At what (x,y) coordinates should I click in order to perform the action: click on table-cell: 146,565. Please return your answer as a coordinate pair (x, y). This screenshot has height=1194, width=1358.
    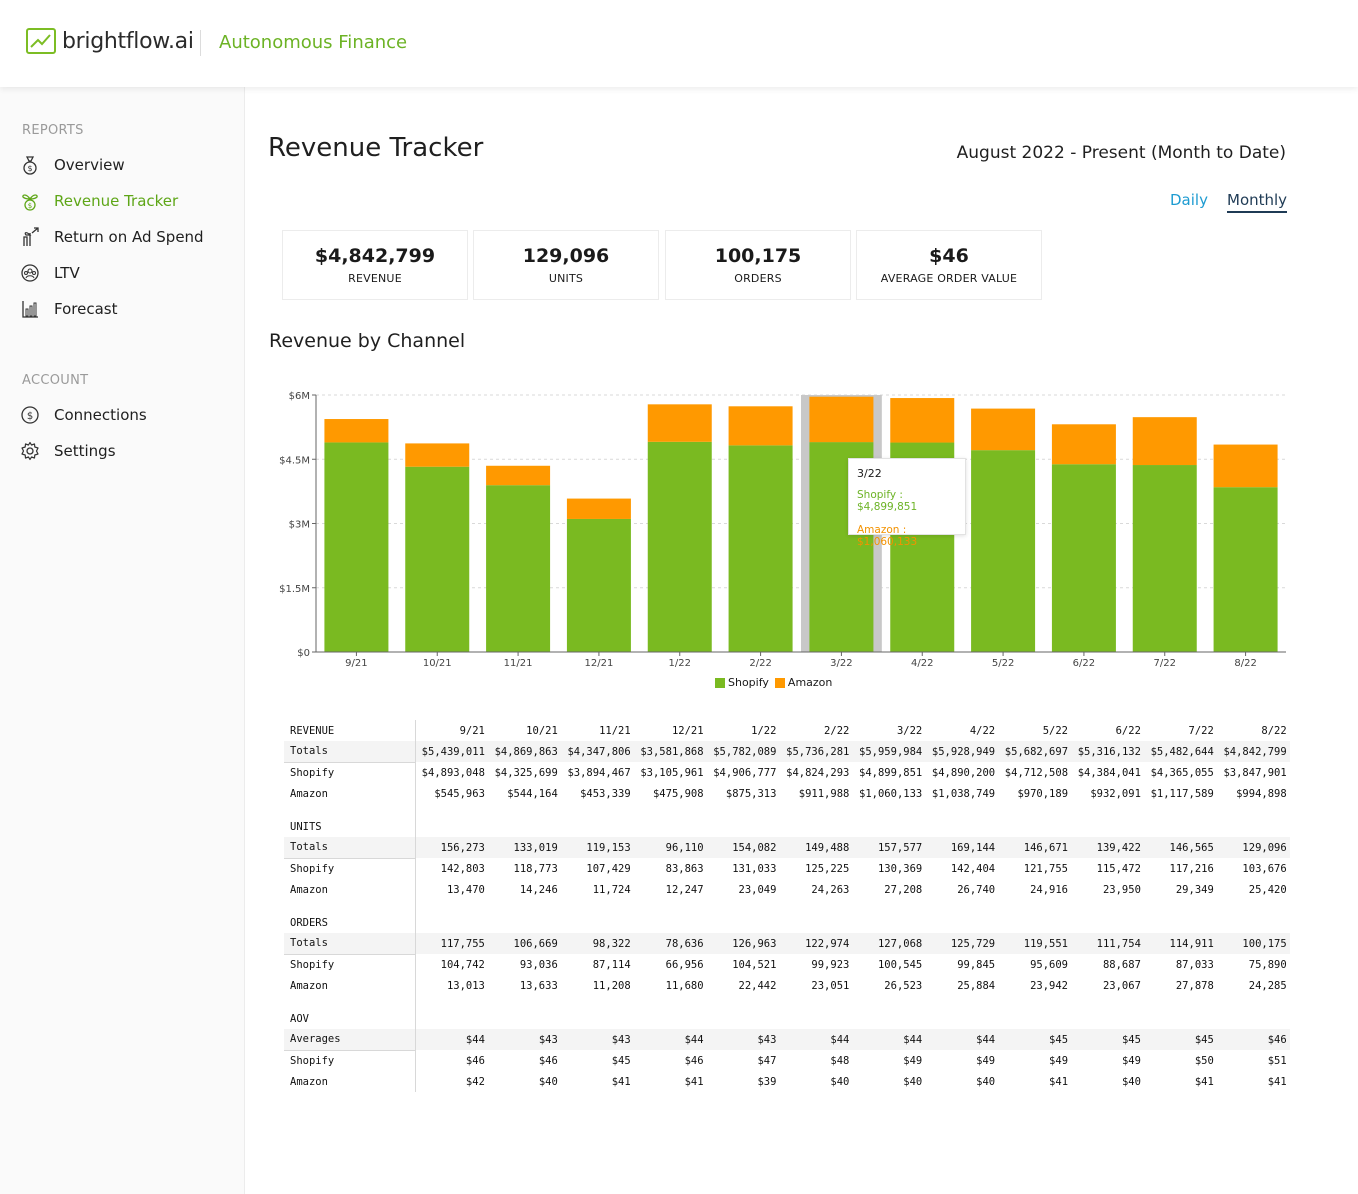
    Looking at the image, I should click on (1180, 847).